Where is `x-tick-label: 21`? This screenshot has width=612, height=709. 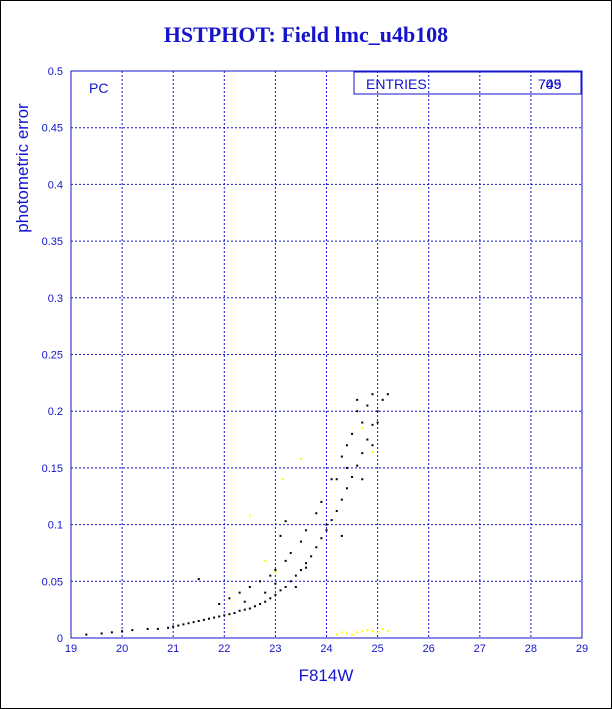
x-tick-label: 21 is located at coordinates (173, 649).